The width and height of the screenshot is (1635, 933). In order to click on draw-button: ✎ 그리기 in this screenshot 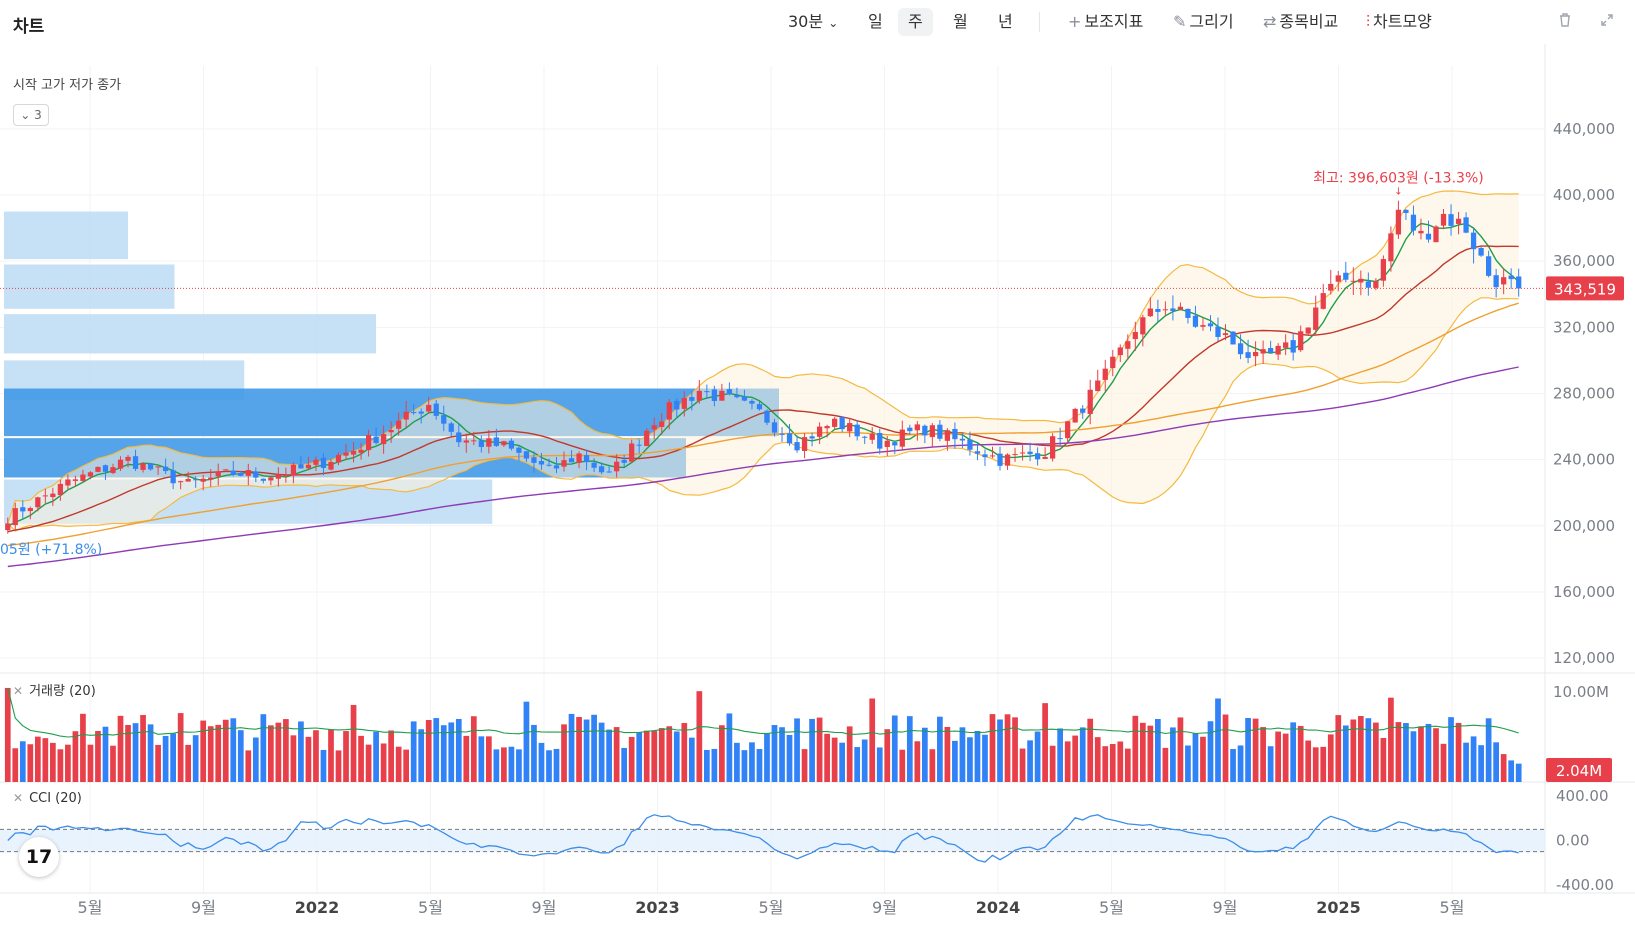, I will do `click(1203, 22)`.